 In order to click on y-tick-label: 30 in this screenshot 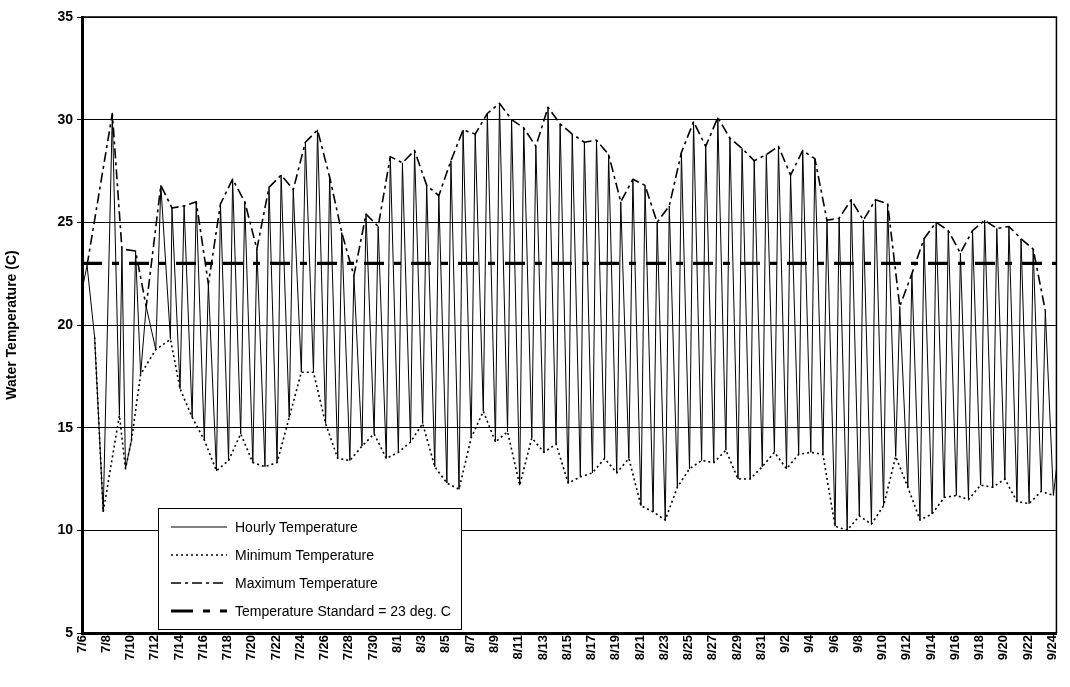, I will do `click(65, 118)`.